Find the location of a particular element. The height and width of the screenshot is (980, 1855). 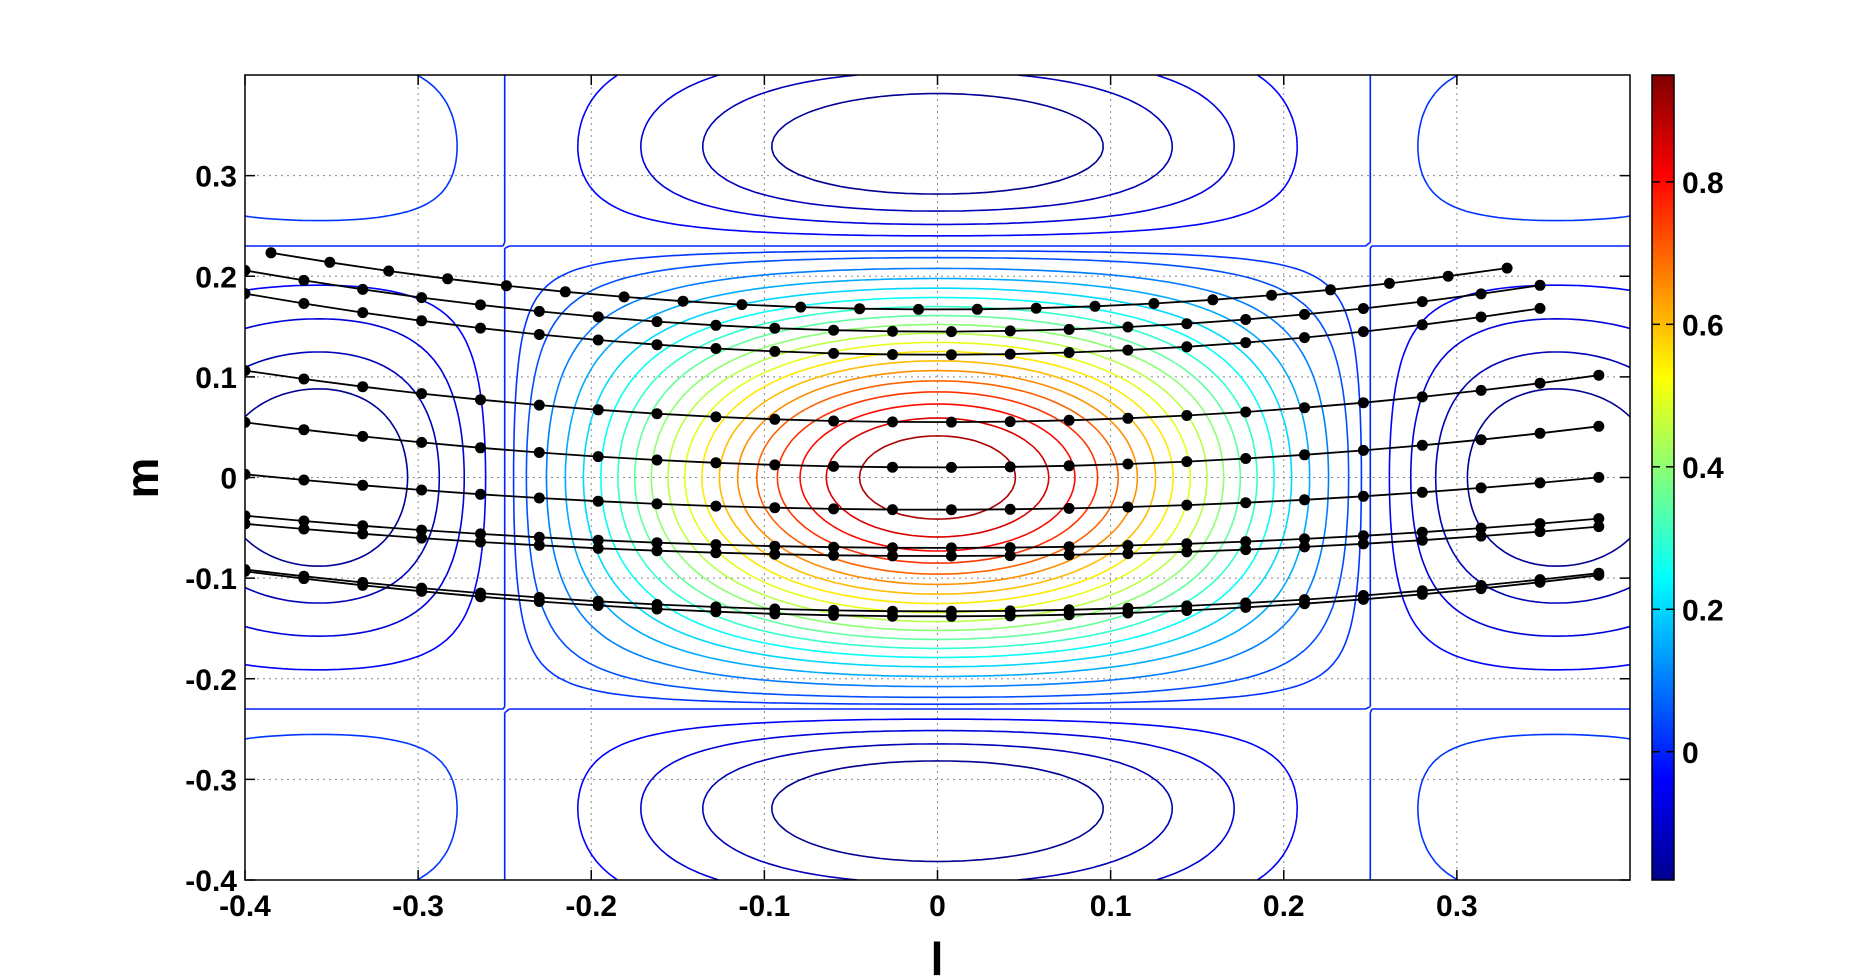

x-tick-label: 0.3 is located at coordinates (1457, 906).